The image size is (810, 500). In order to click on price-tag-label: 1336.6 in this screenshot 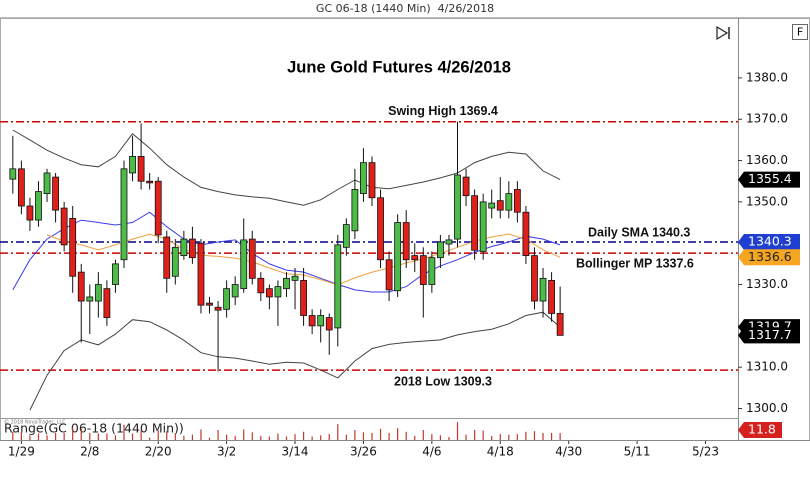, I will do `click(770, 256)`.